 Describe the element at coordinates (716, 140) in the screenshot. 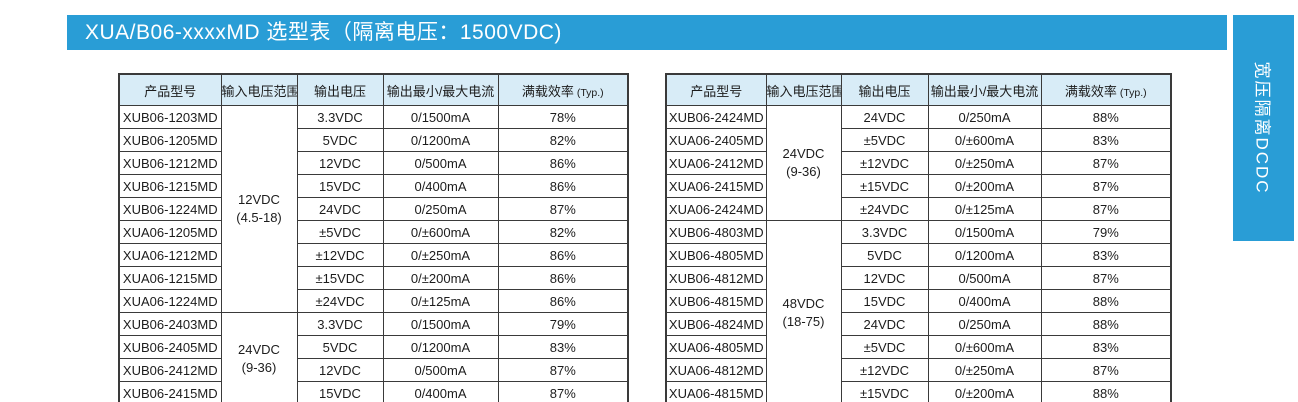

I see `model-cell: XUA06-2405MD` at that location.